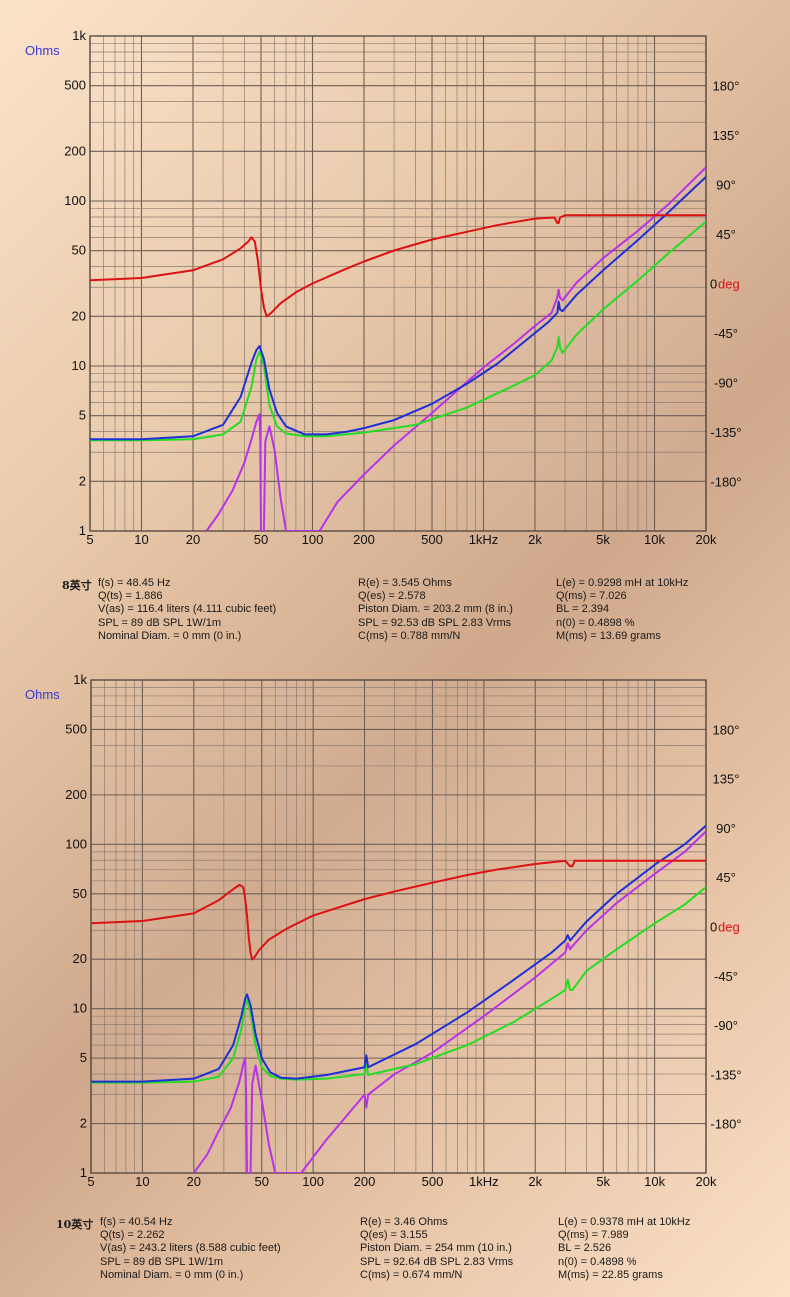 The width and height of the screenshot is (790, 1297). I want to click on param-cms: C(ms) = 0.788 mm/N, so click(409, 635).